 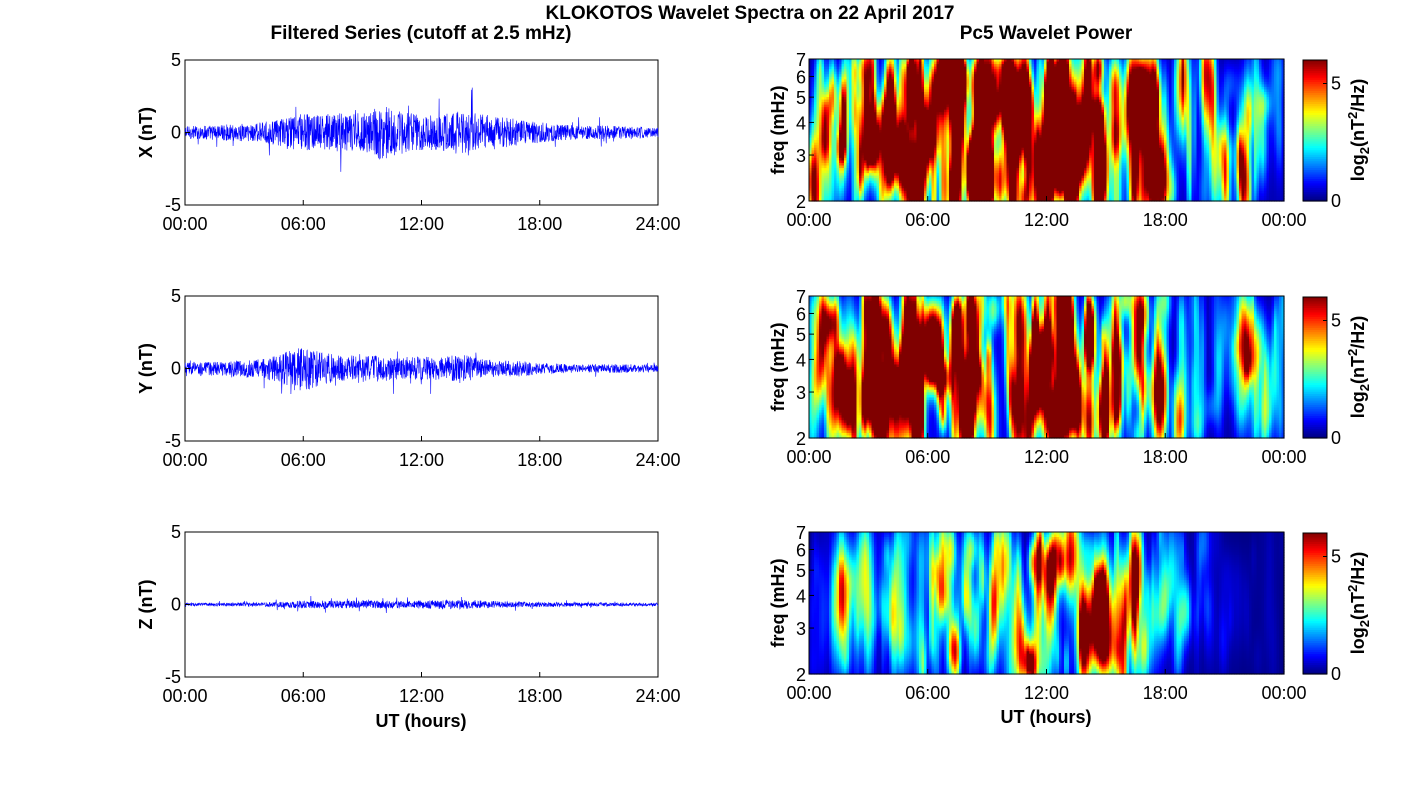 I want to click on series-trace-x, so click(x=421, y=129).